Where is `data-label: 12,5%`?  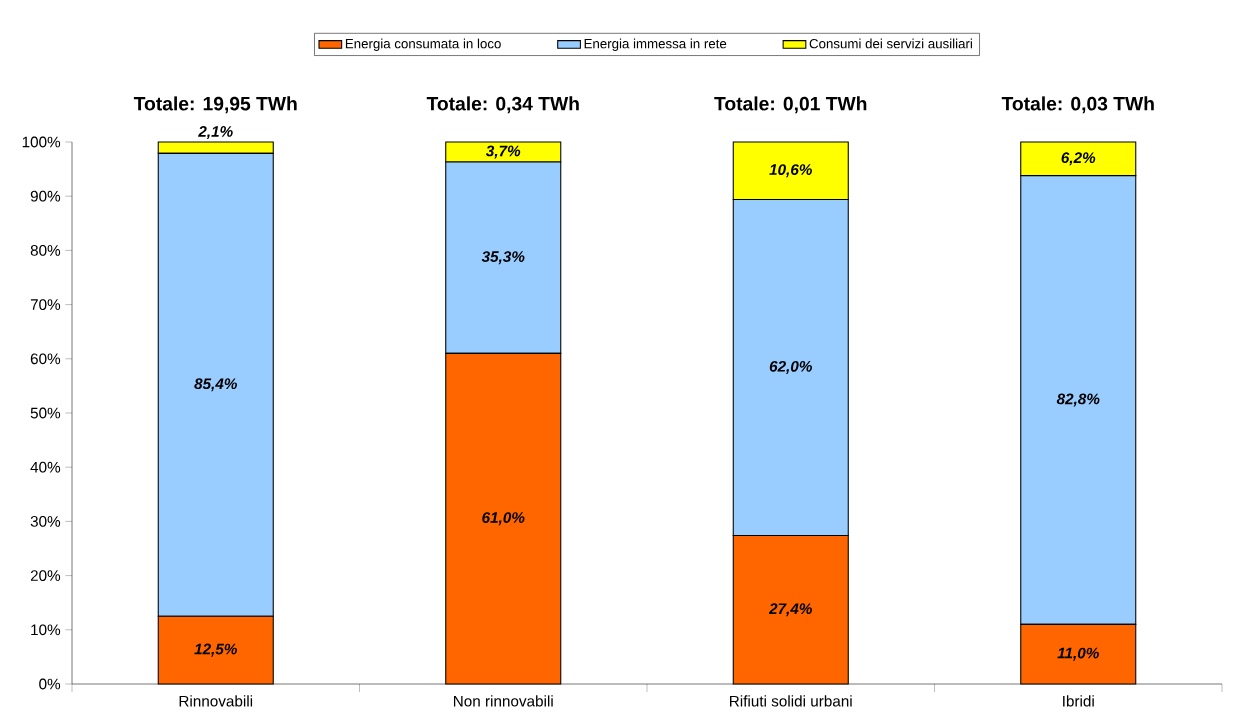 data-label: 12,5% is located at coordinates (215, 650).